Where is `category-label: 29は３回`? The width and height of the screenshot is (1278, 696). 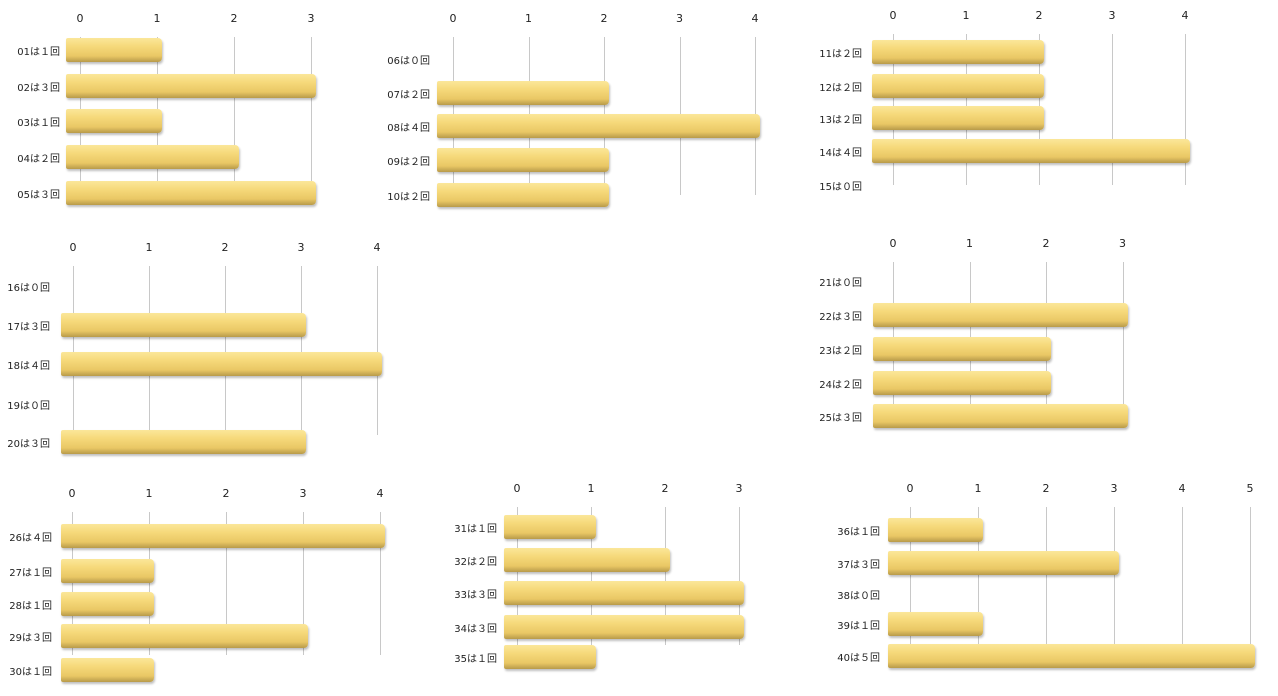 category-label: 29は３回 is located at coordinates (30, 638).